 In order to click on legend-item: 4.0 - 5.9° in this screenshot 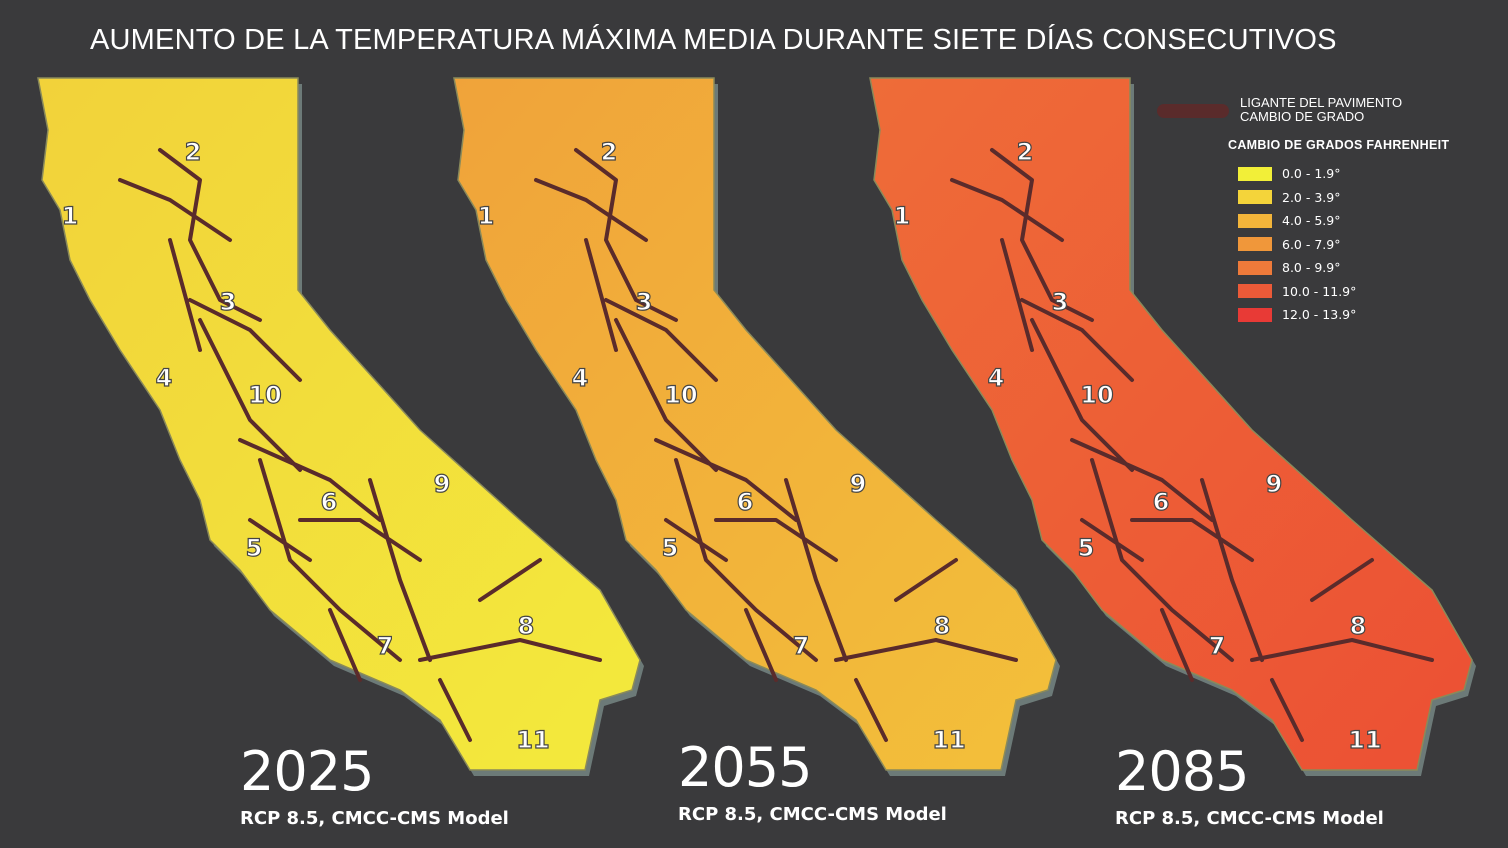, I will do `click(1297, 221)`.